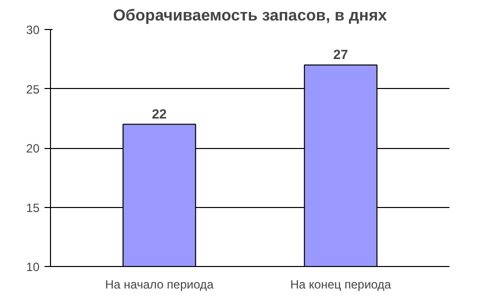 The width and height of the screenshot is (493, 298). What do you see at coordinates (33, 149) in the screenshot?
I see `y-tick-label: 20` at bounding box center [33, 149].